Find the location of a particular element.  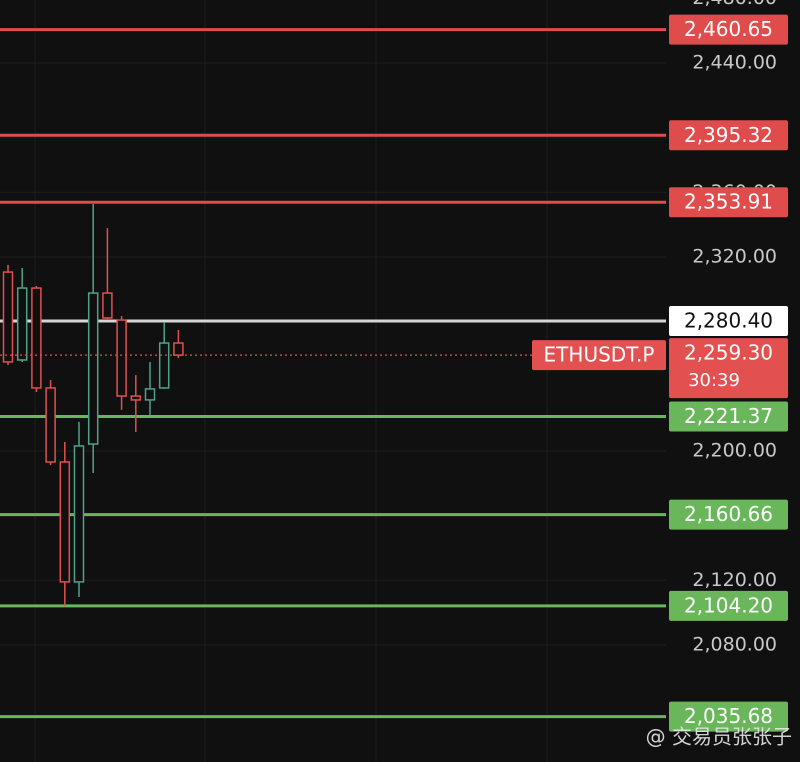

symbol-box is located at coordinates (599, 355).